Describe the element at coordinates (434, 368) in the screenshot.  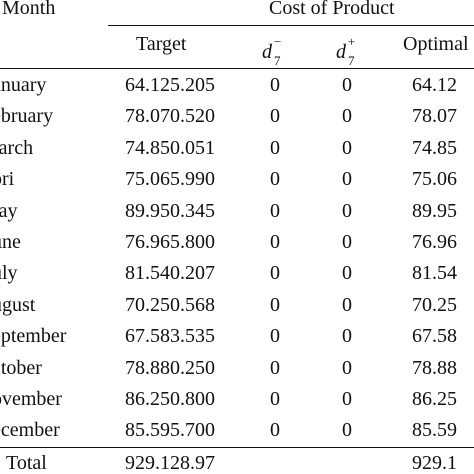
I see `optimal-cell: 78.88` at that location.